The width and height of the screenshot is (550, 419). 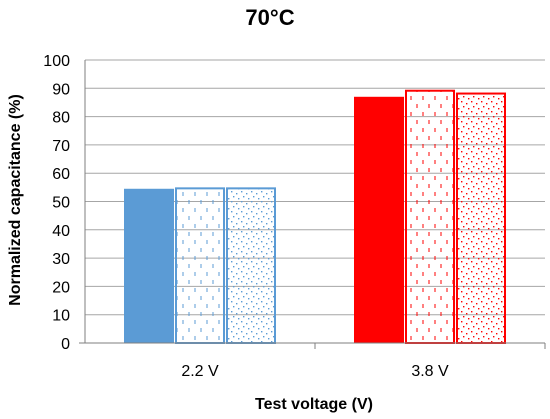 I want to click on y-tick-label: 30, so click(x=61, y=259).